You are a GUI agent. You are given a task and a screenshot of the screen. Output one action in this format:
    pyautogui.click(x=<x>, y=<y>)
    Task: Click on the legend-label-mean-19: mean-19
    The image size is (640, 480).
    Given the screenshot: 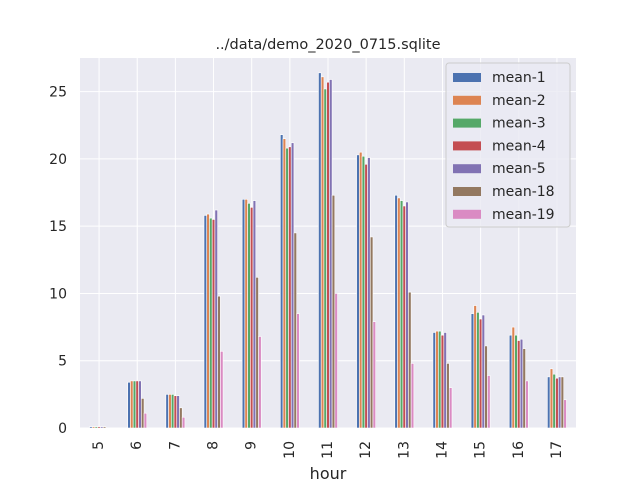 What is the action you would take?
    pyautogui.click(x=523, y=215)
    